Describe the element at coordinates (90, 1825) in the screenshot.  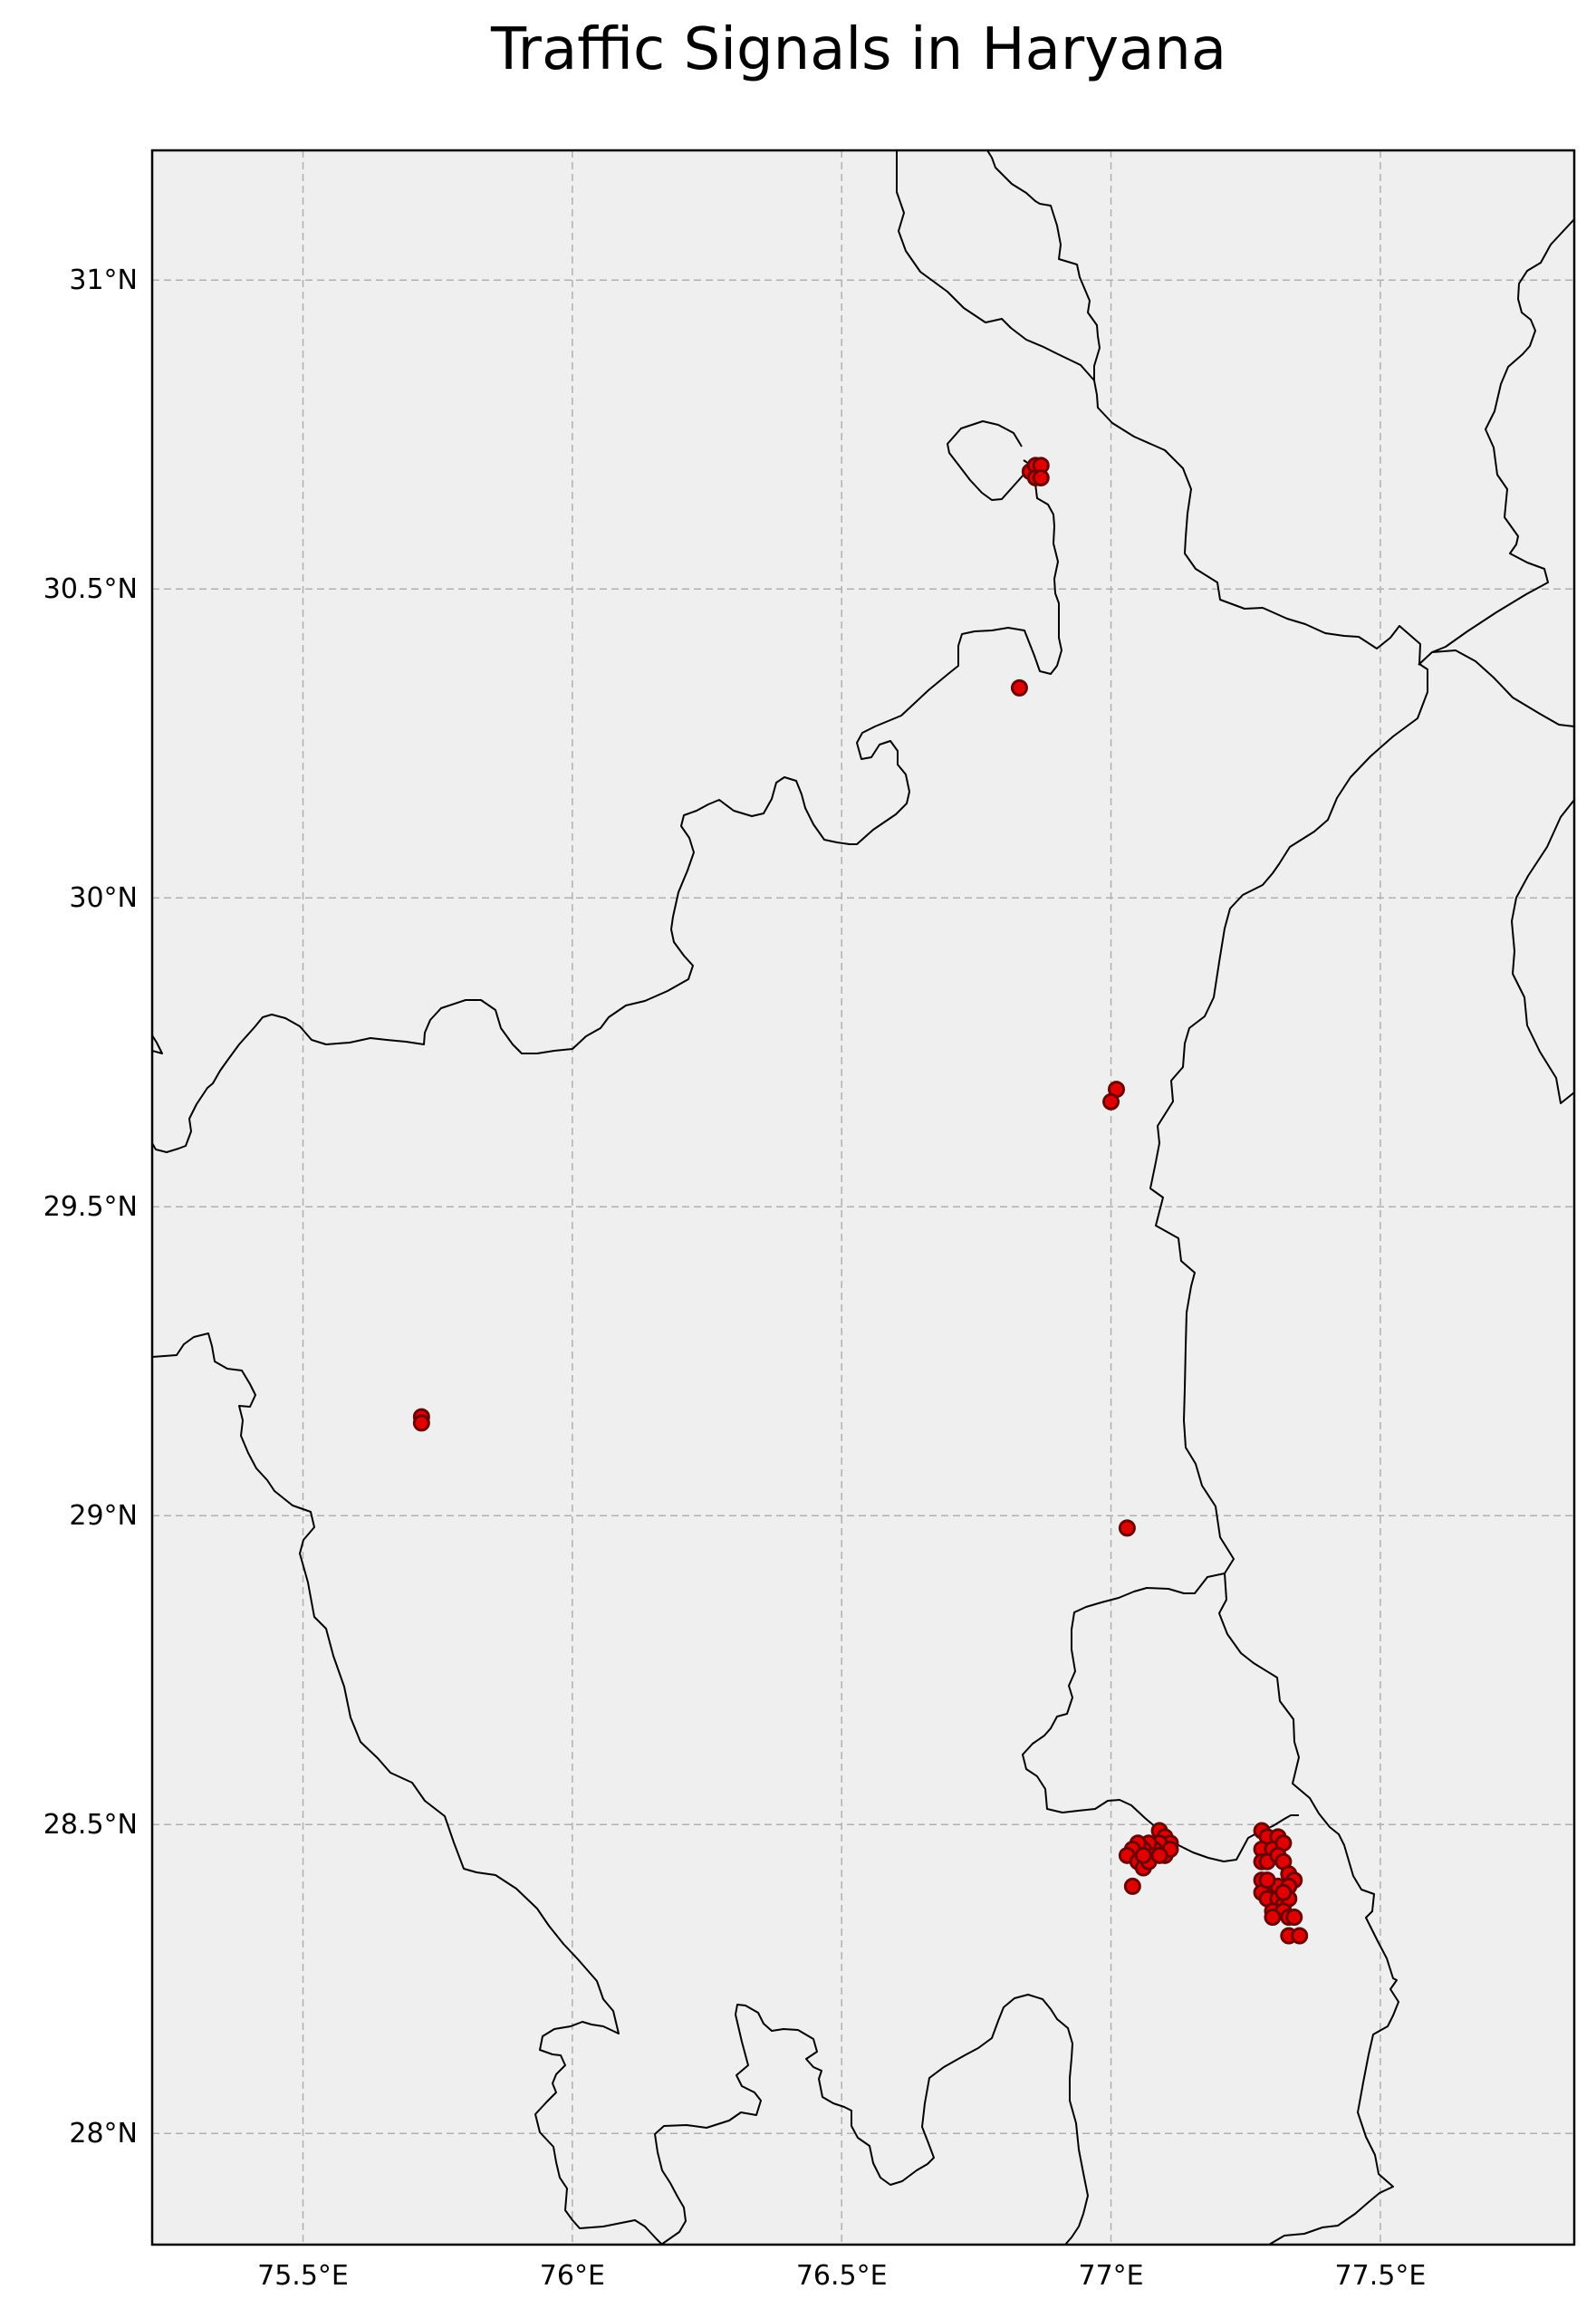
I see `y-tick-label: 28.5°N` at that location.